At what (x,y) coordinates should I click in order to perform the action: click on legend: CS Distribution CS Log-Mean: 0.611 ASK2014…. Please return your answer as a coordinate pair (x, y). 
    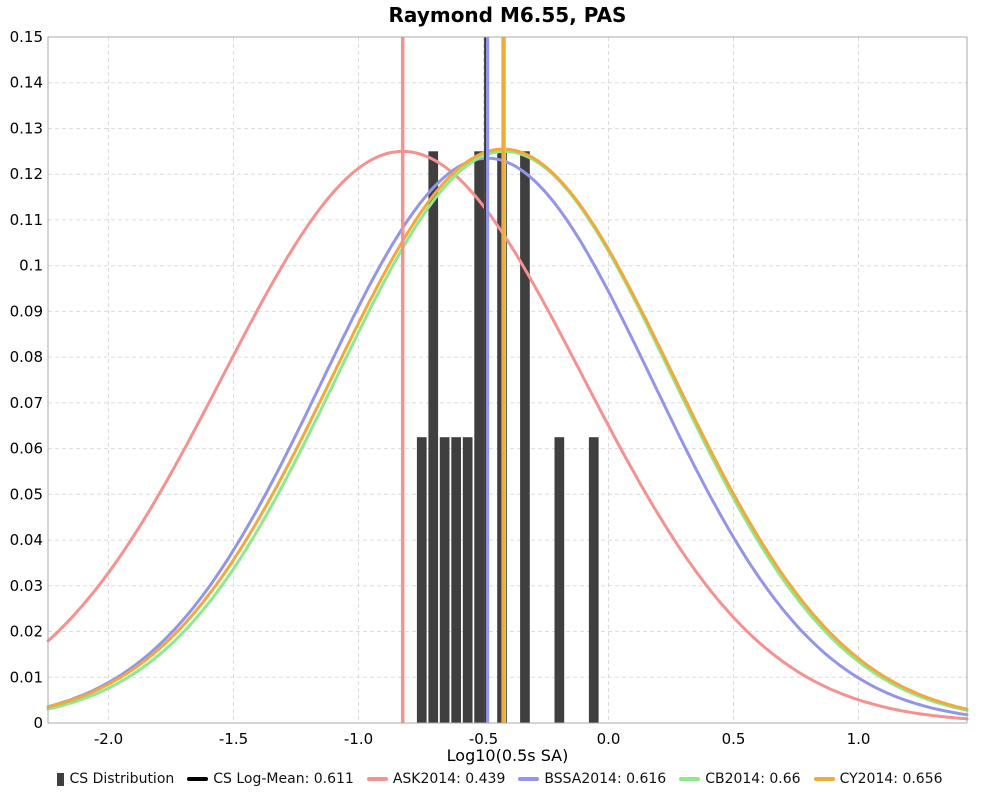
    Looking at the image, I should click on (500, 779).